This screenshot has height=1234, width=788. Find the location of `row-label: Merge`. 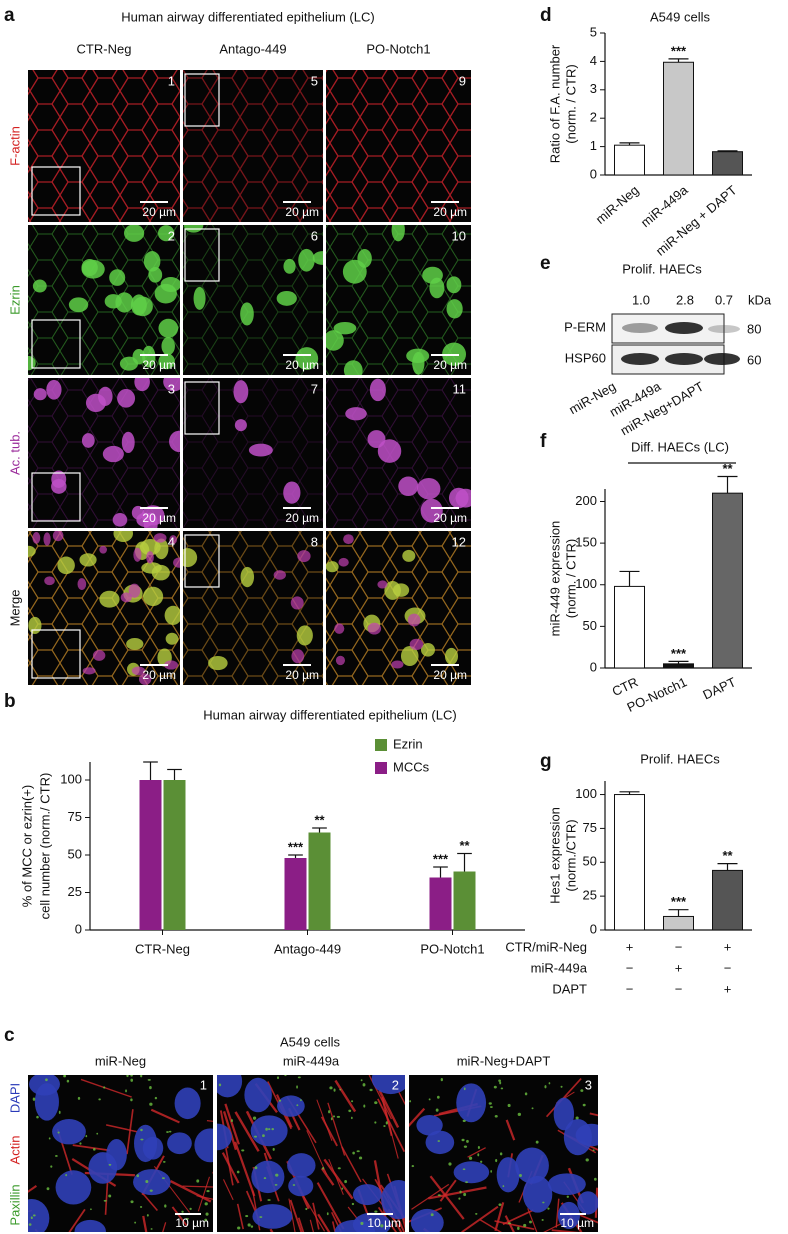

row-label: Merge is located at coordinates (14, 608).